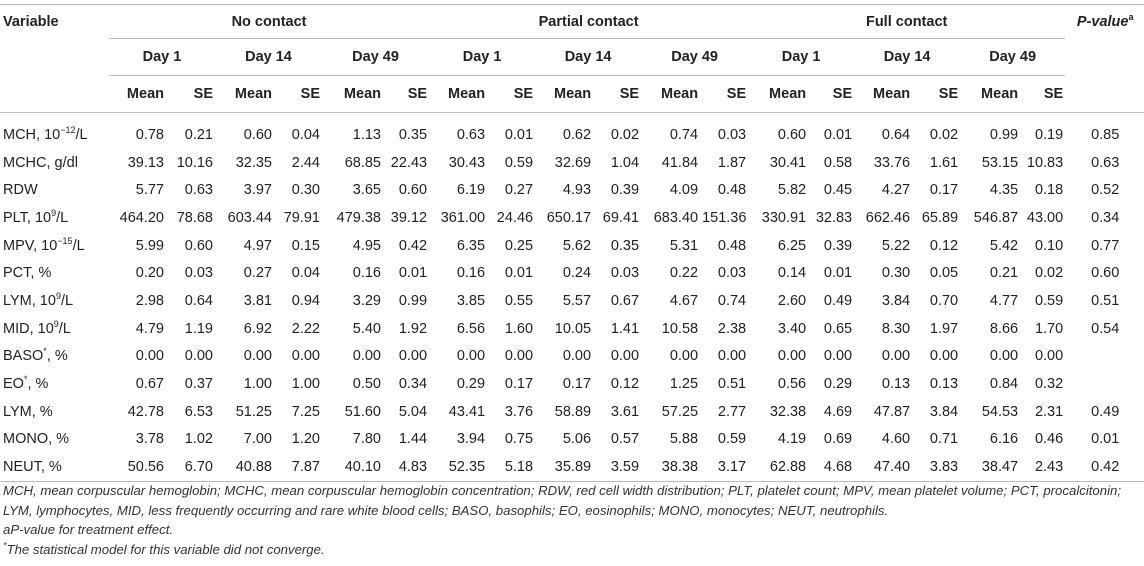 Image resolution: width=1144 pixels, height=566 pixels. Describe the element at coordinates (892, 411) in the screenshot. I see `mean-cell: 47.87` at that location.